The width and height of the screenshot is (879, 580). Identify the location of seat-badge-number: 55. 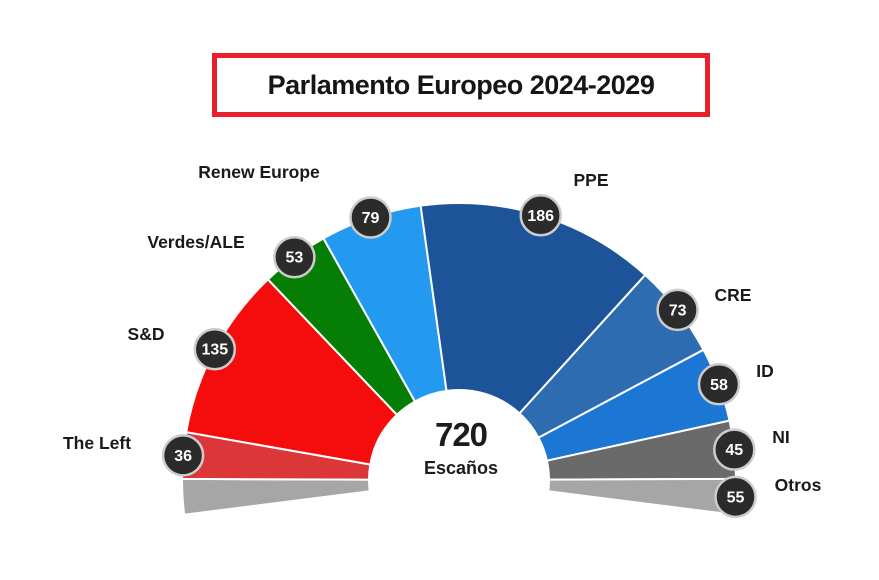
(736, 497).